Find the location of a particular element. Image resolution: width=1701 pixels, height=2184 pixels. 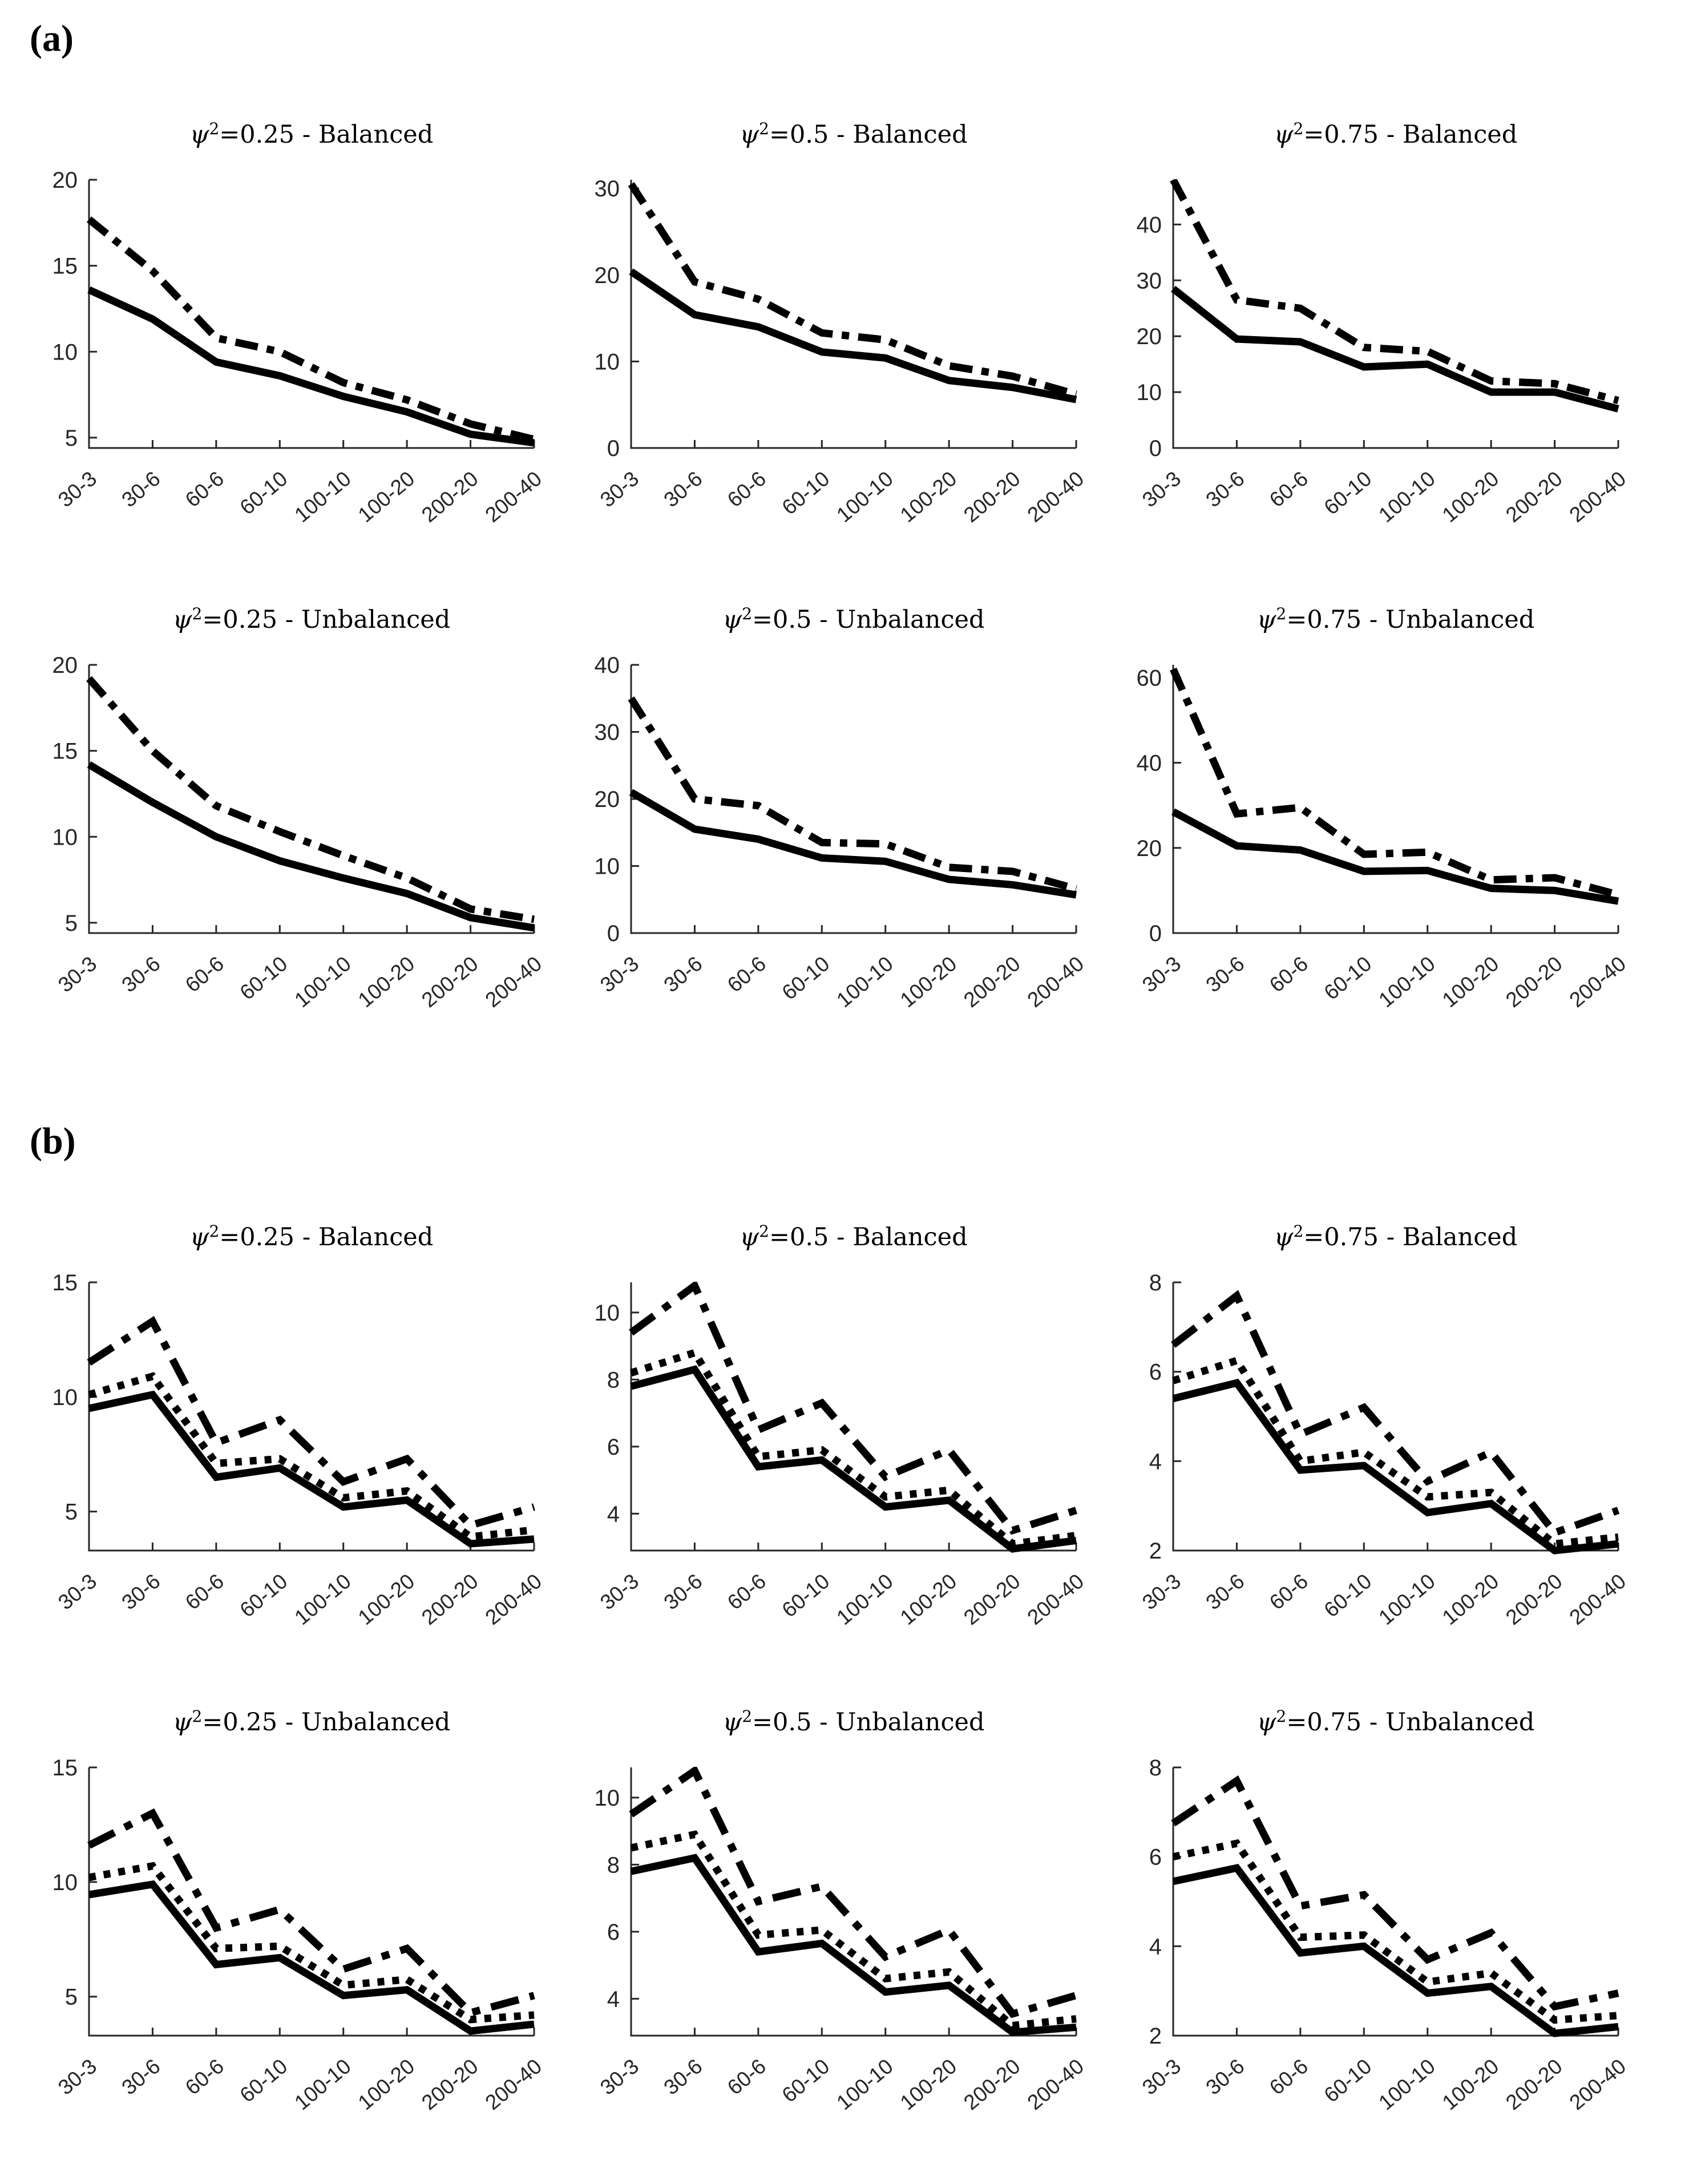

chart-title: ψ2=0.75 - Unbalanced is located at coordinates (1395, 619).